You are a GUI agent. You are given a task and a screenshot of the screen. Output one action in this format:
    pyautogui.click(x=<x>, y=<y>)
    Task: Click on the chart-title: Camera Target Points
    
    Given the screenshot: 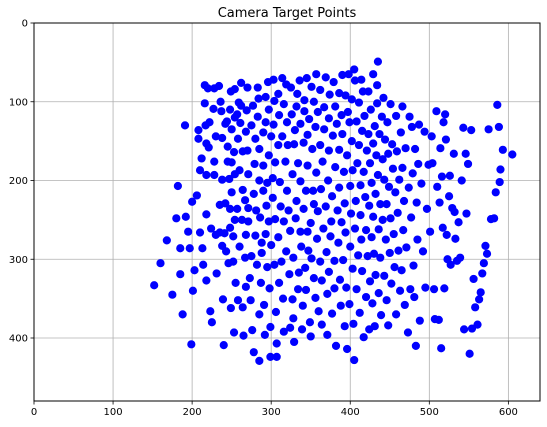 What is the action you would take?
    pyautogui.click(x=287, y=13)
    